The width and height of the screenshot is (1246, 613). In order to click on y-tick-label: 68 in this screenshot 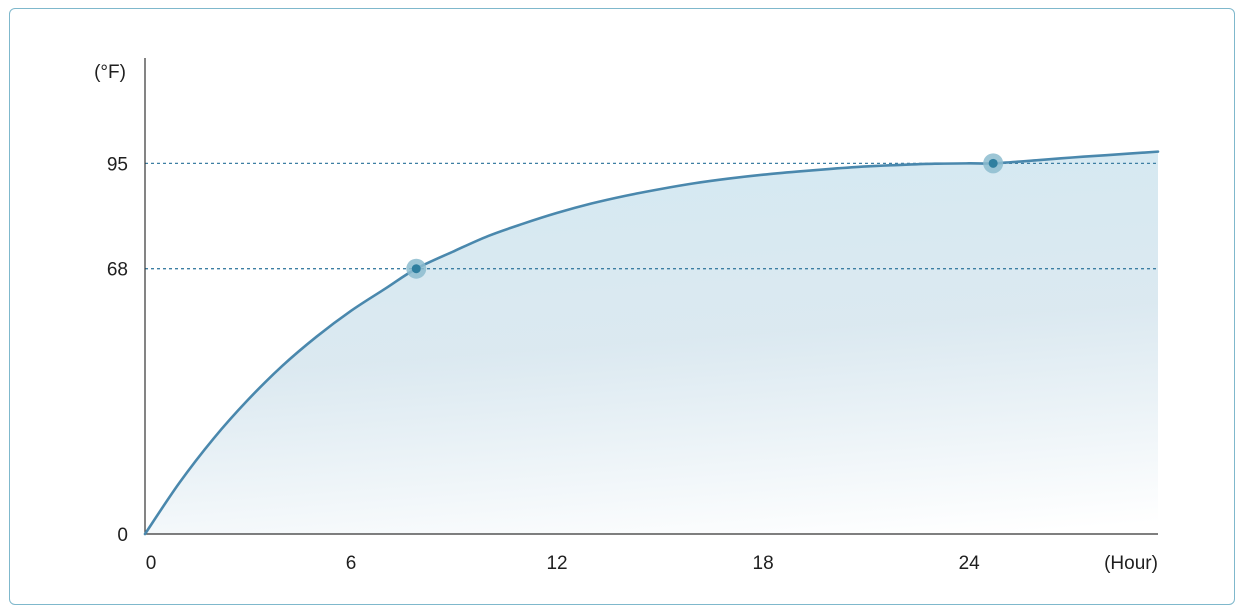, I will do `click(117, 270)`.